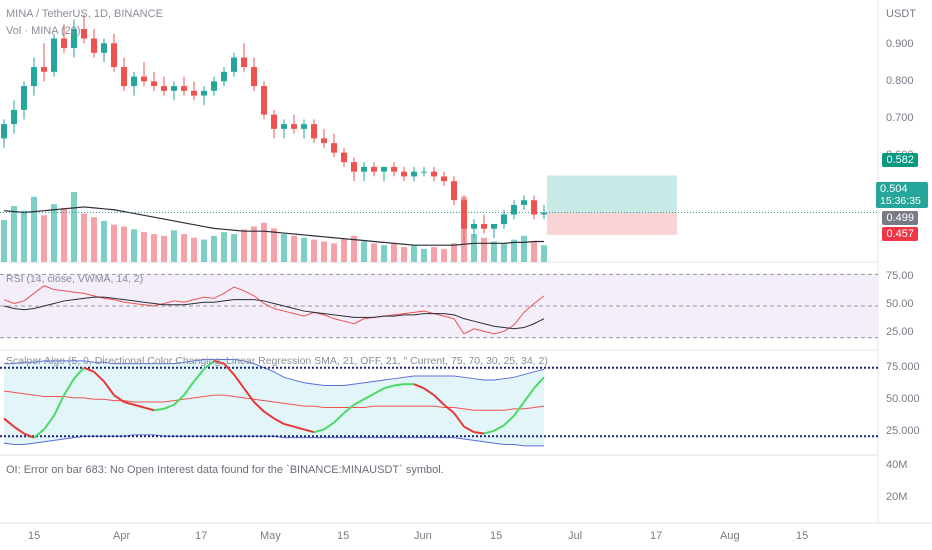 The height and width of the screenshot is (550, 932). What do you see at coordinates (900, 276) in the screenshot?
I see `rsi-tick: 75.00` at bounding box center [900, 276].